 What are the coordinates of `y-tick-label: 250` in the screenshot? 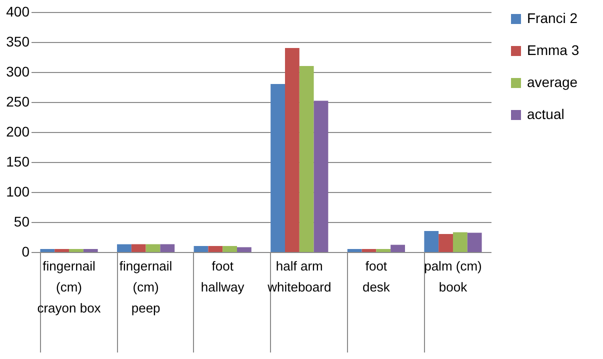 It's located at (18, 102).